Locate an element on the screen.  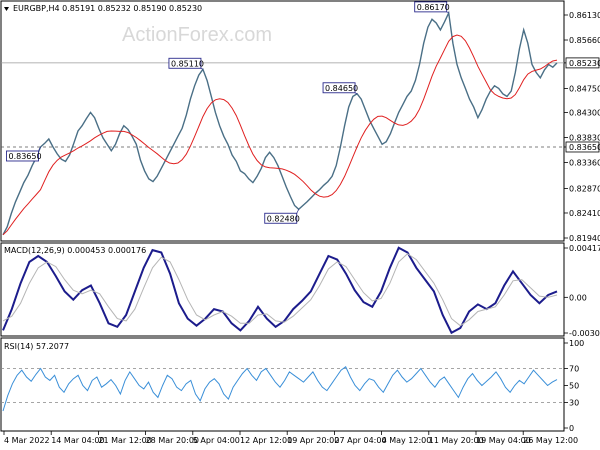
annotation-label: 0.82480 is located at coordinates (283, 218).